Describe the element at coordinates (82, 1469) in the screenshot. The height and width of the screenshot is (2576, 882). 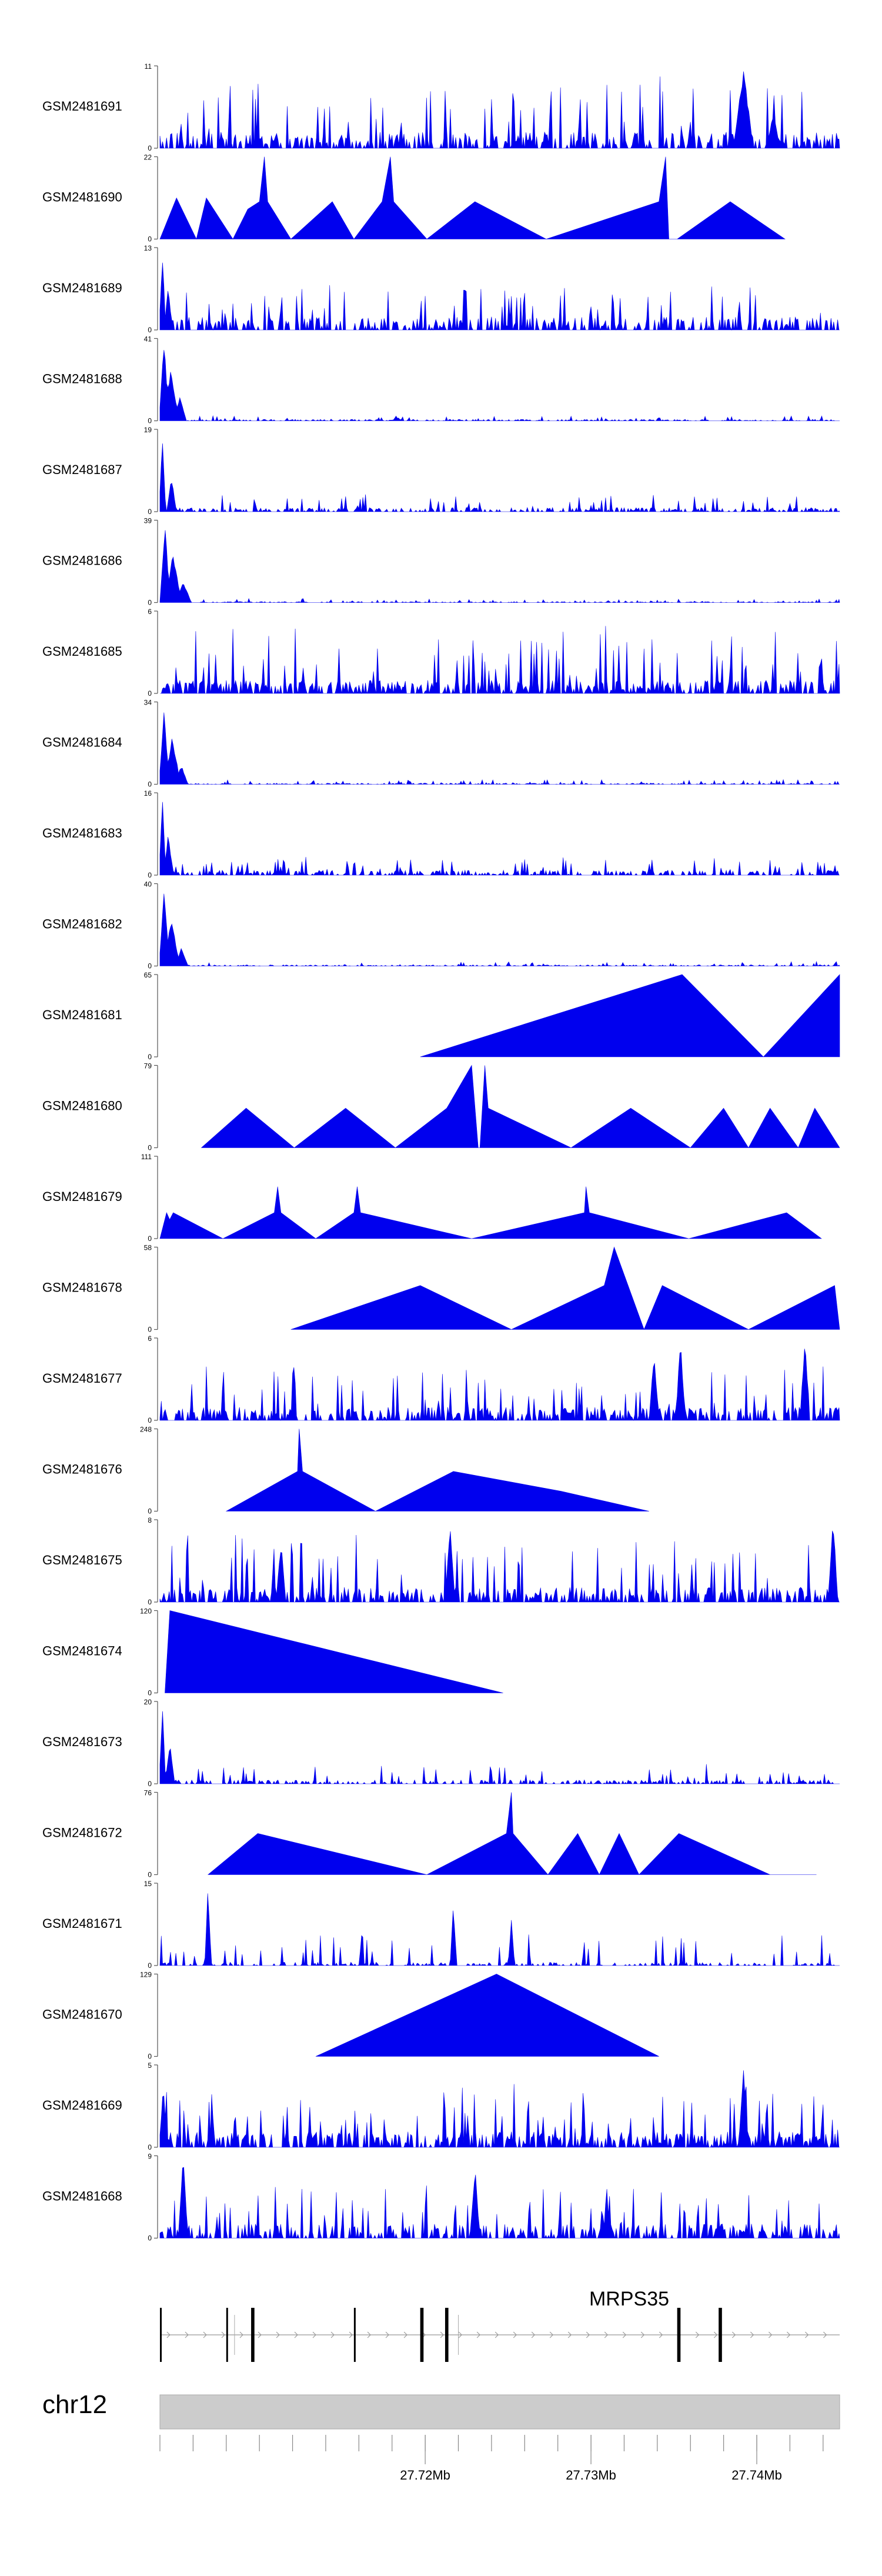
I see `track-label: GSM2481676` at that location.